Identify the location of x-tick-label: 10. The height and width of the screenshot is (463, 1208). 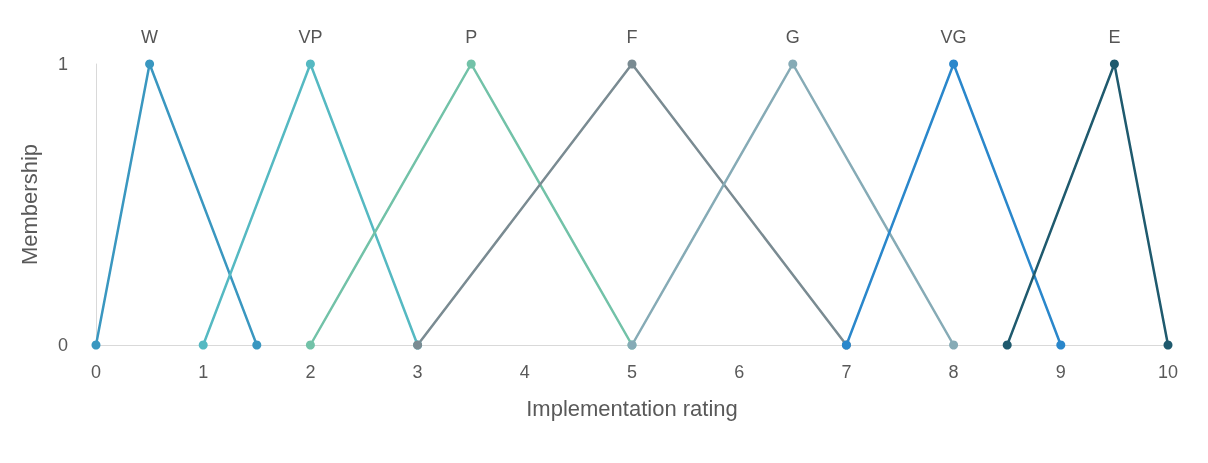
(1168, 372).